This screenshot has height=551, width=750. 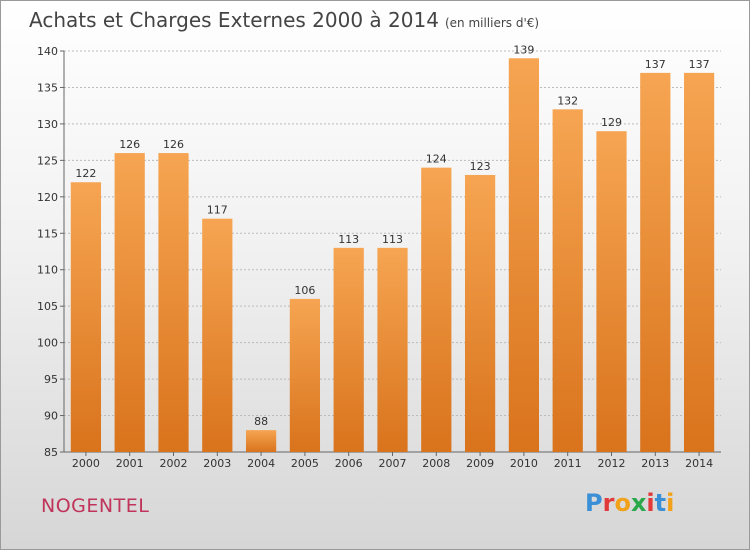 I want to click on bar-value-label: 132, so click(x=567, y=100).